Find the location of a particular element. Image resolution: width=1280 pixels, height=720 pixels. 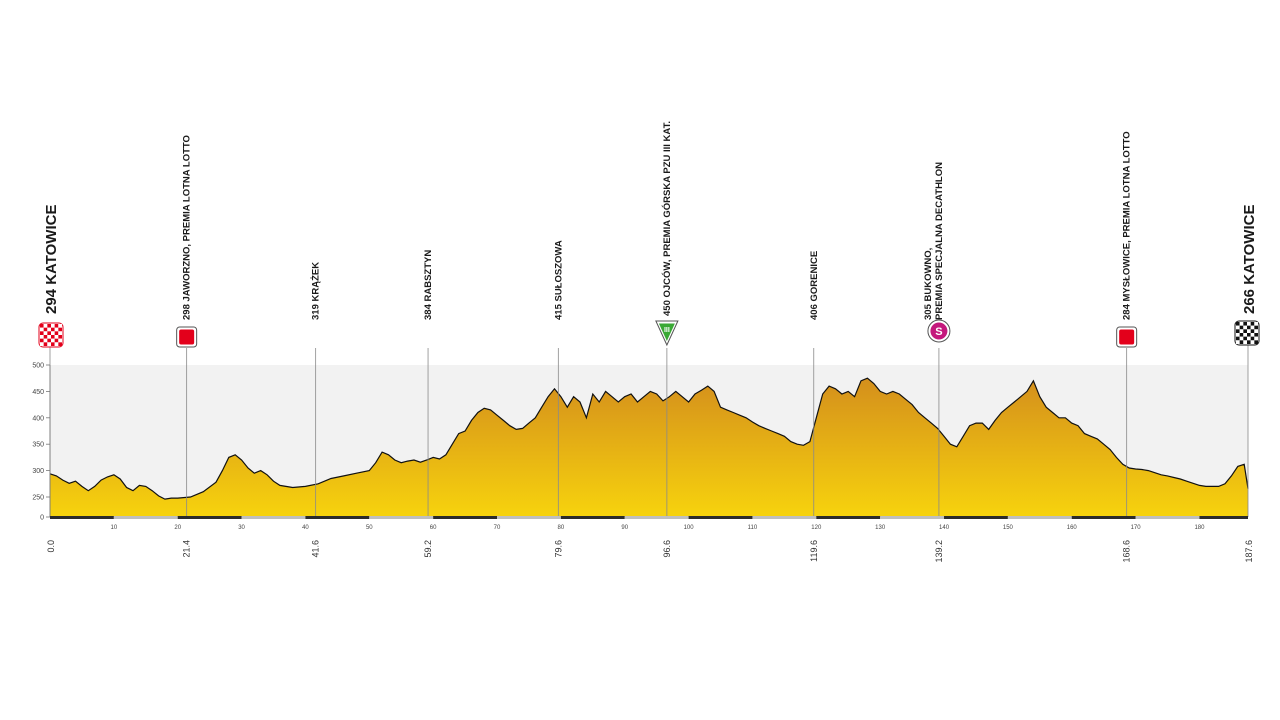

waypoint-label: 450 OJCÓW, PREMIA GÓRSKA PZU III KAT. is located at coordinates (667, 218).